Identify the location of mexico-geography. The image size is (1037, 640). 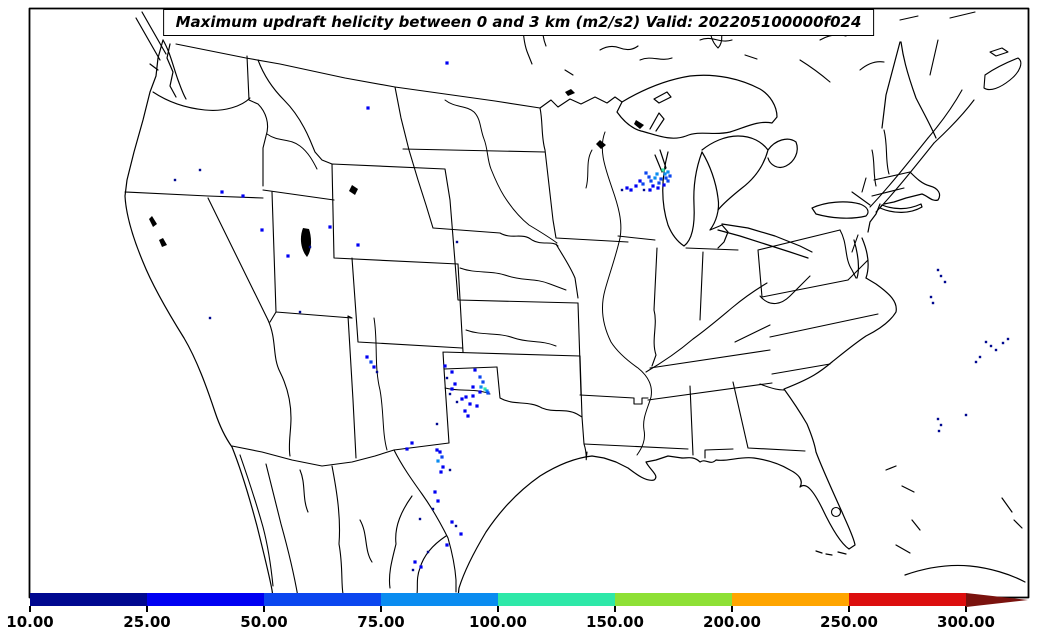
(343, 526).